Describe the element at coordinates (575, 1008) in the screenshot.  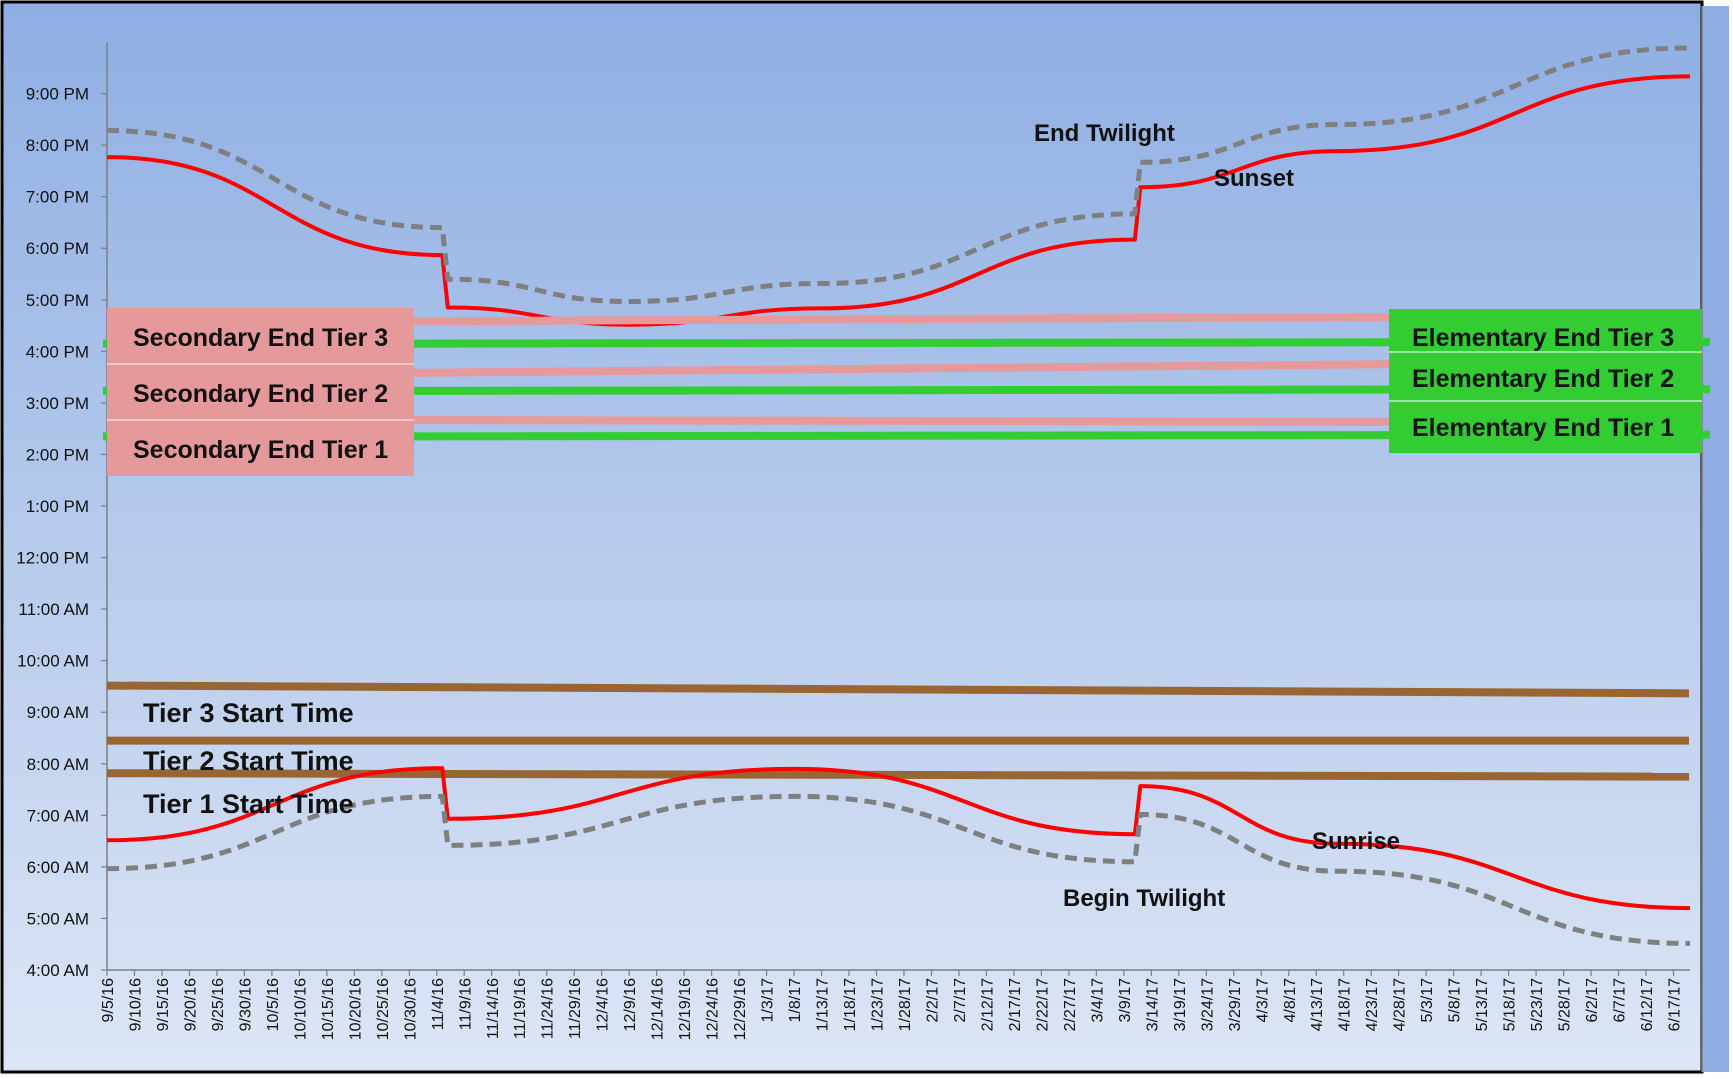
I see `x-tick-label: 11/29/16` at that location.